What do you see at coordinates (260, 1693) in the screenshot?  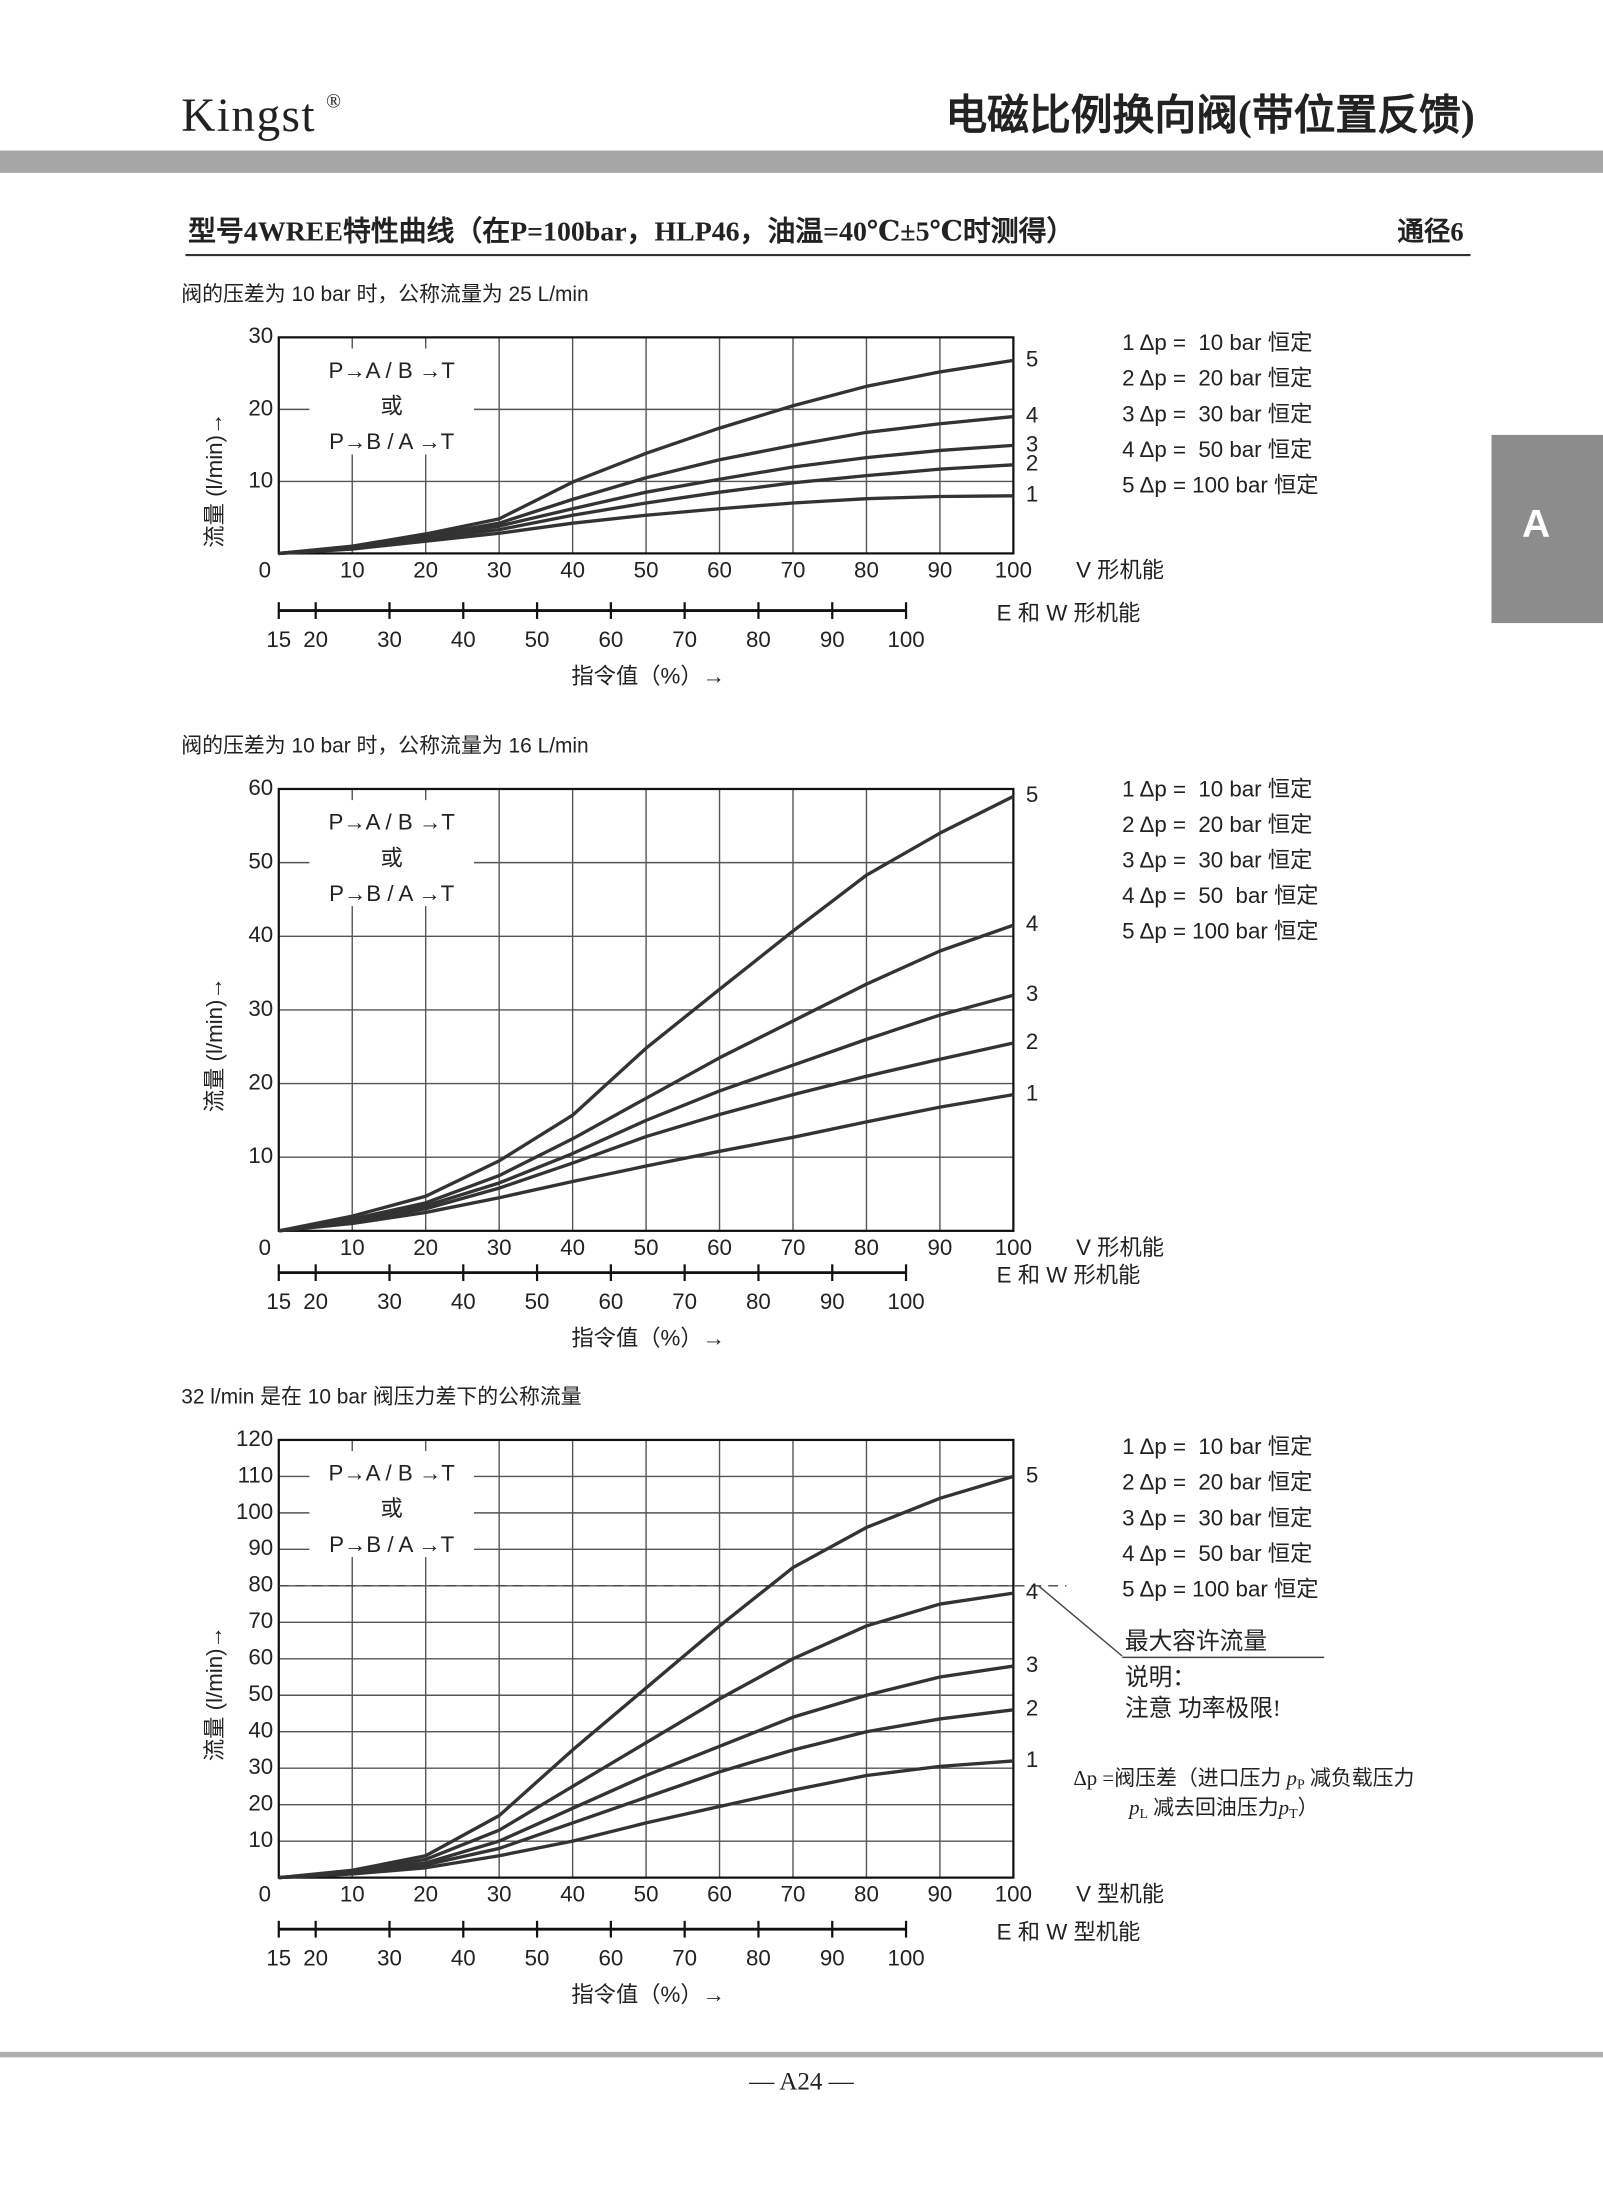 I see `y-tick-label: 50` at bounding box center [260, 1693].